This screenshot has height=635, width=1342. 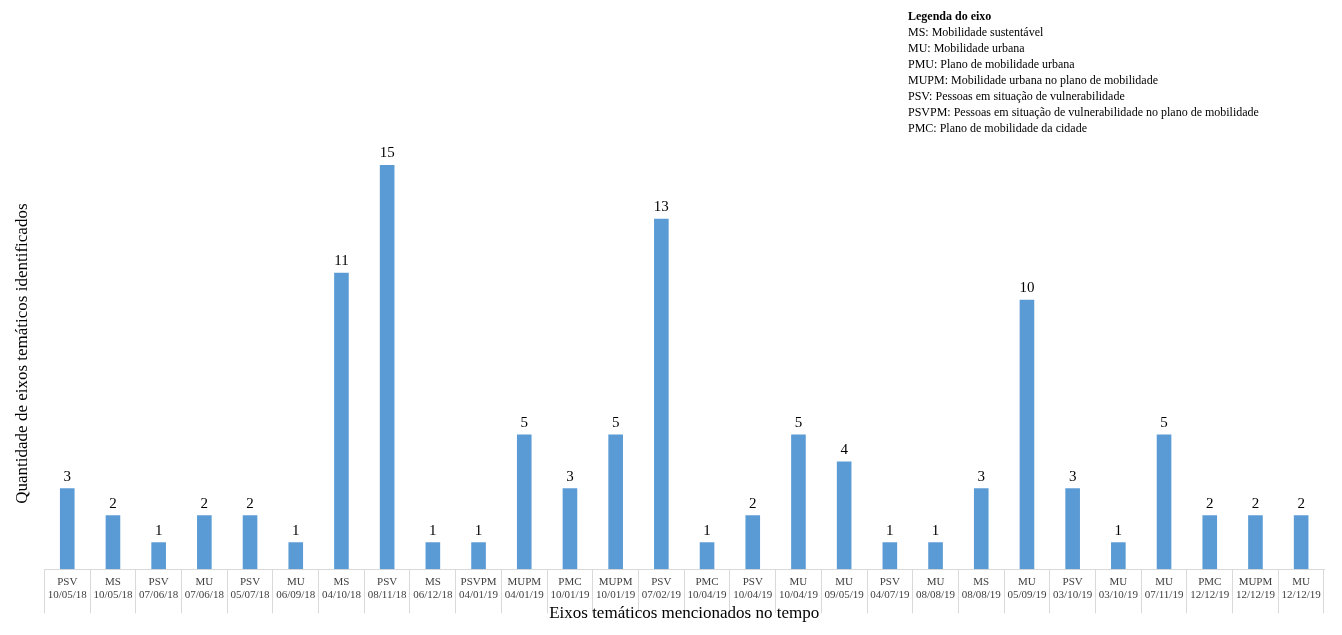 What do you see at coordinates (67, 587) in the screenshot?
I see `x-tick-label: PSV 10/05/18` at bounding box center [67, 587].